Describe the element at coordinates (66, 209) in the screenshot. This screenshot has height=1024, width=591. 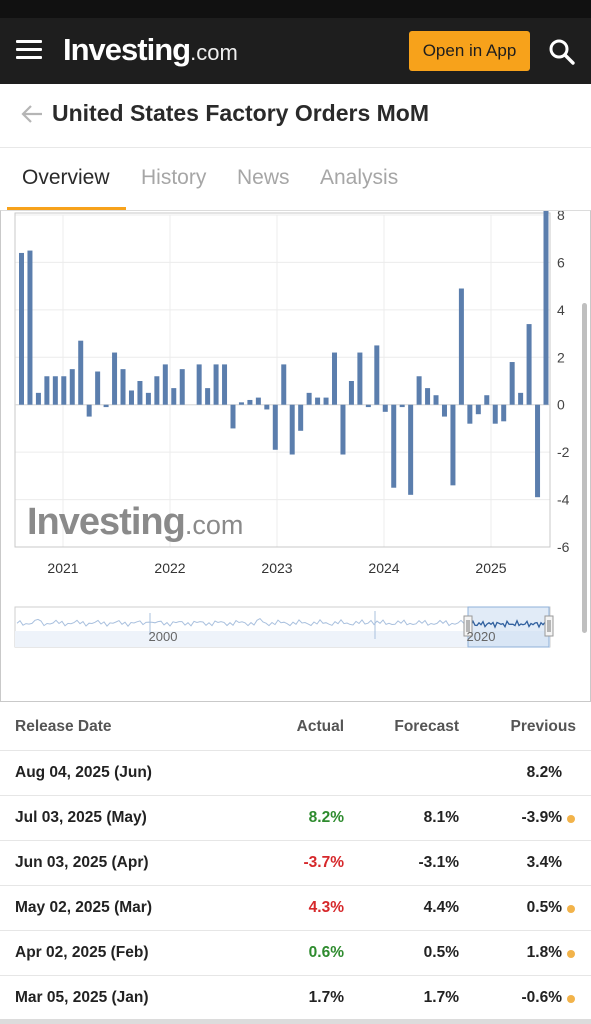
I see `active-tab-indicator` at that location.